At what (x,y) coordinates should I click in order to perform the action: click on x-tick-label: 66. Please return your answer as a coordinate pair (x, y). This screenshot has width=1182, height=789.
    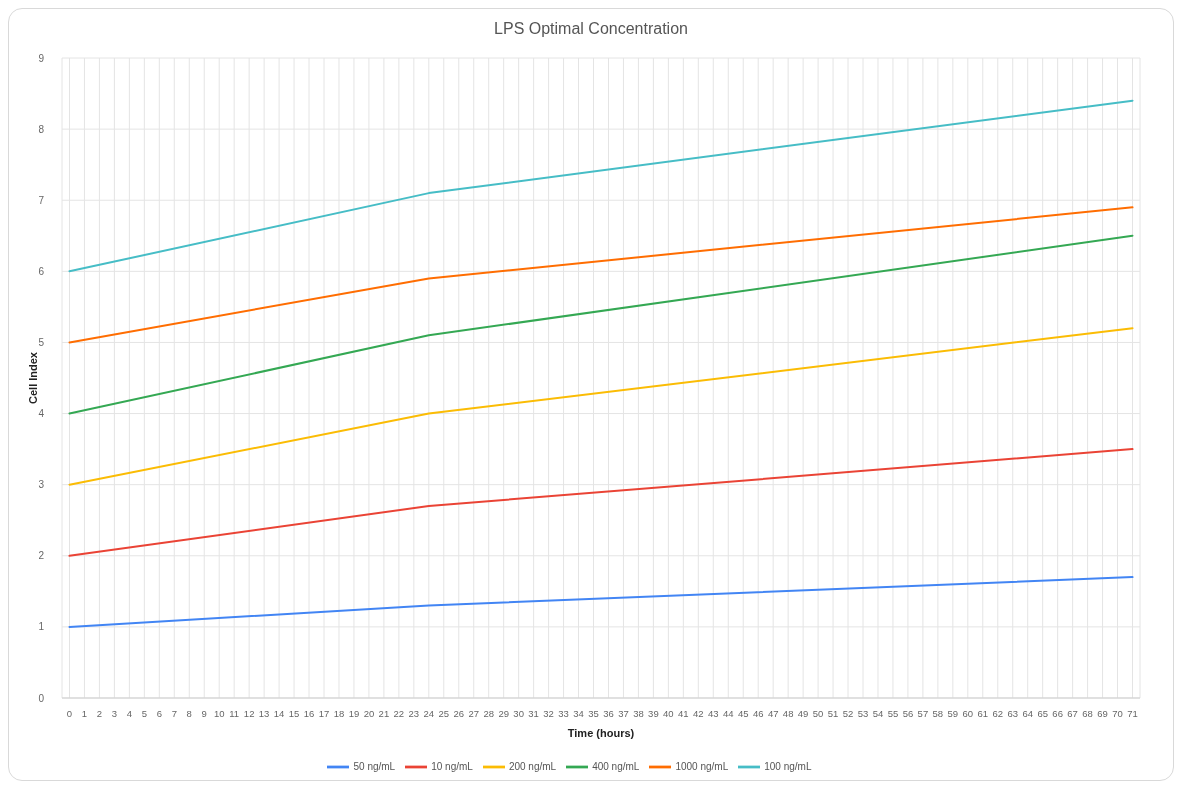
    Looking at the image, I should click on (1057, 713).